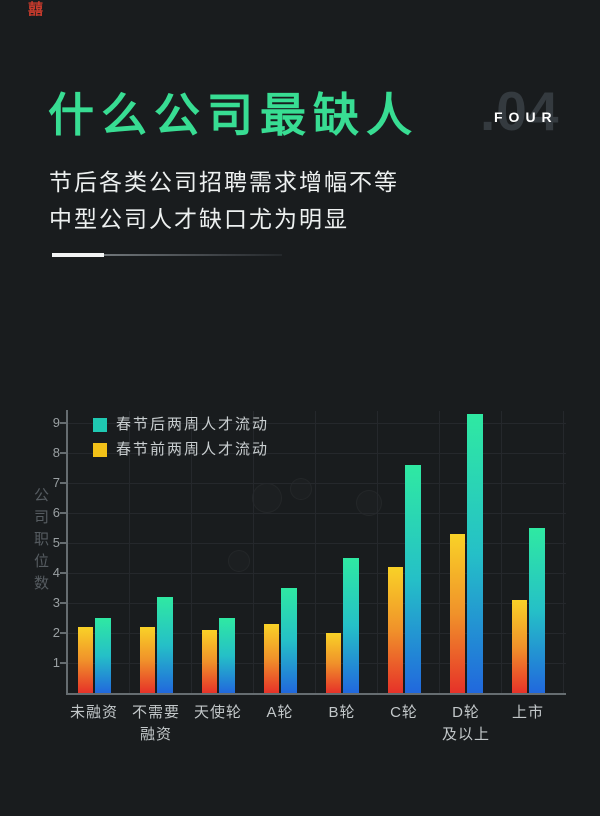 The height and width of the screenshot is (816, 600). Describe the element at coordinates (85, 660) in the screenshot. I see `bar-before-未融资` at that location.